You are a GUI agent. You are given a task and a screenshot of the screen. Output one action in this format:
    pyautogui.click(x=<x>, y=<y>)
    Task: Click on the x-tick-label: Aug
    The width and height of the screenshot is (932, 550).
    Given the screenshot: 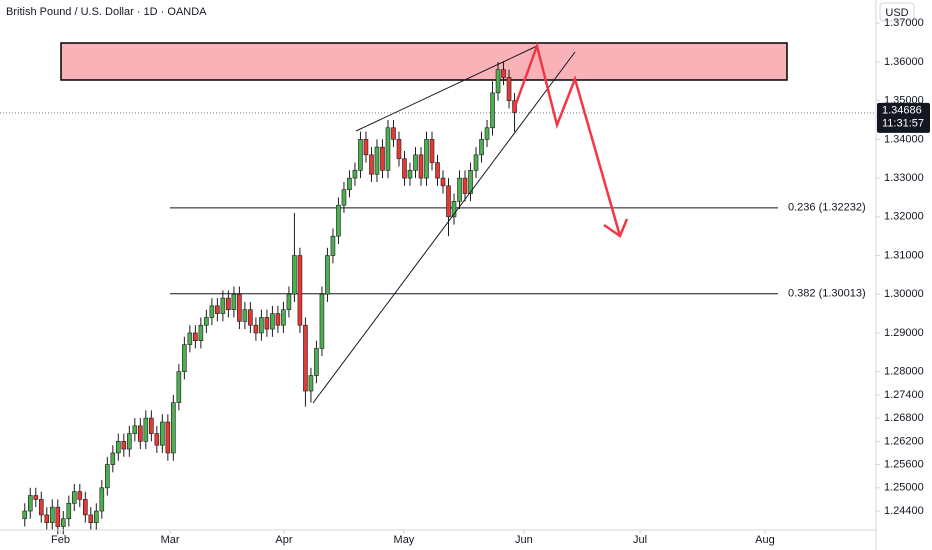 What is the action you would take?
    pyautogui.click(x=765, y=540)
    